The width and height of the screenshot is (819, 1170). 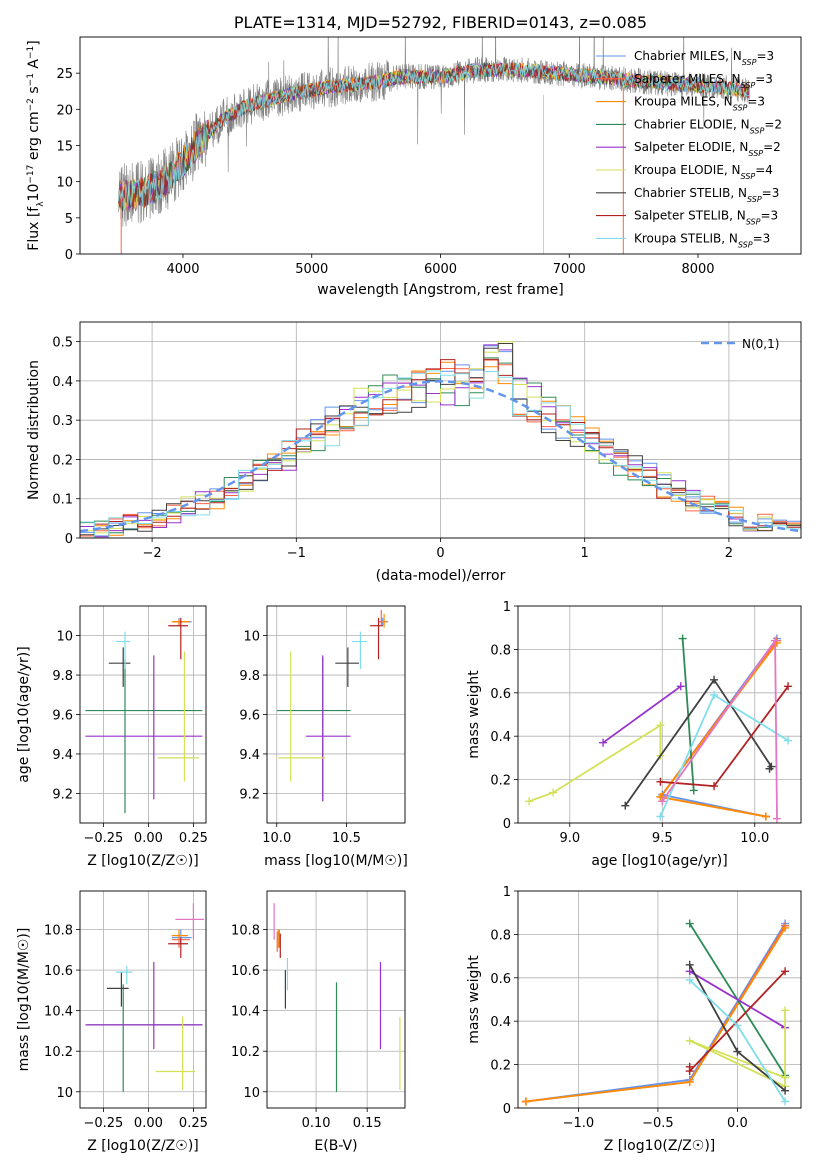 I want to click on legend-label-7: Salpeter STELIB, NSSP=3, so click(x=706, y=218).